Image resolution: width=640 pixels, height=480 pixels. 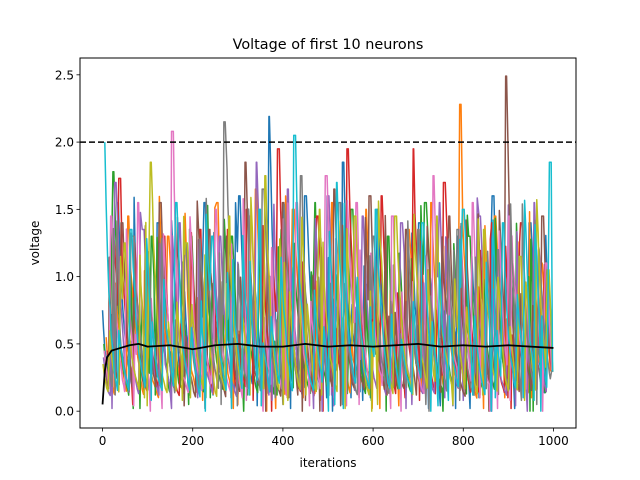 I want to click on x-tick-label: 800, so click(x=463, y=441).